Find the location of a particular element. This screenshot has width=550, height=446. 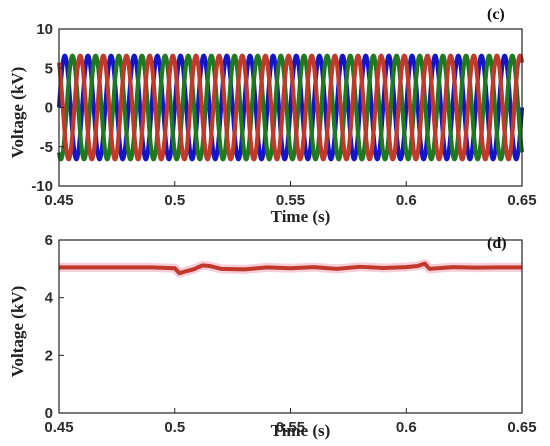

panel-1-xtick-label: 0.55 is located at coordinates (290, 427).